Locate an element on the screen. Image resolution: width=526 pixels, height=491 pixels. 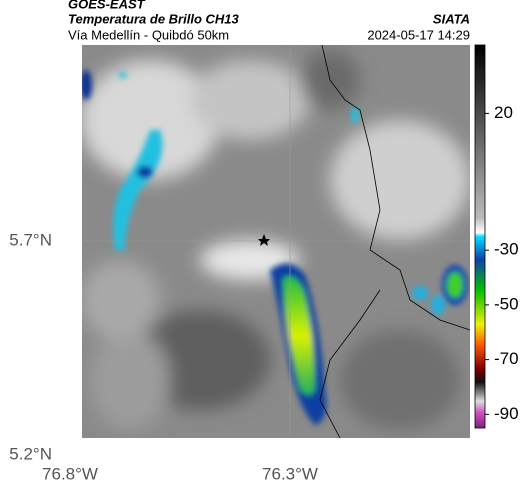
lon-tick-label: 76.8°W is located at coordinates (70, 473).